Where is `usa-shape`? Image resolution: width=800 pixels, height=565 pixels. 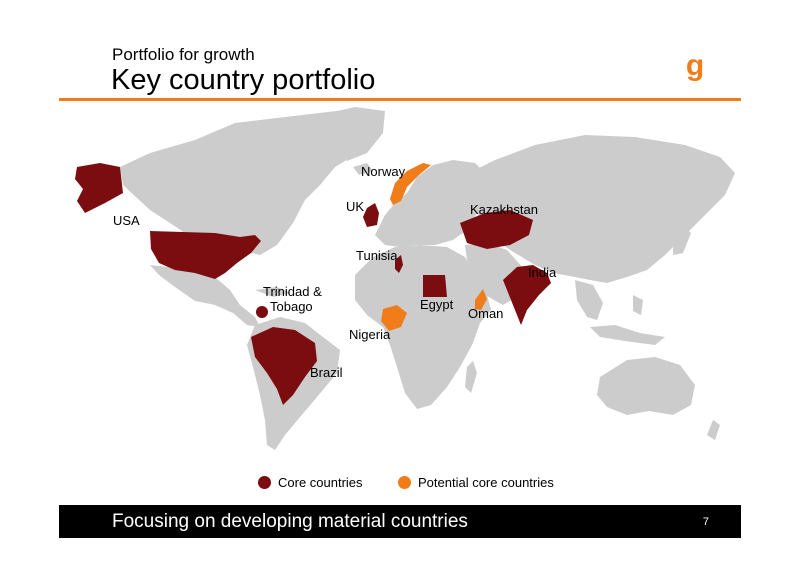 usa-shape is located at coordinates (205, 255).